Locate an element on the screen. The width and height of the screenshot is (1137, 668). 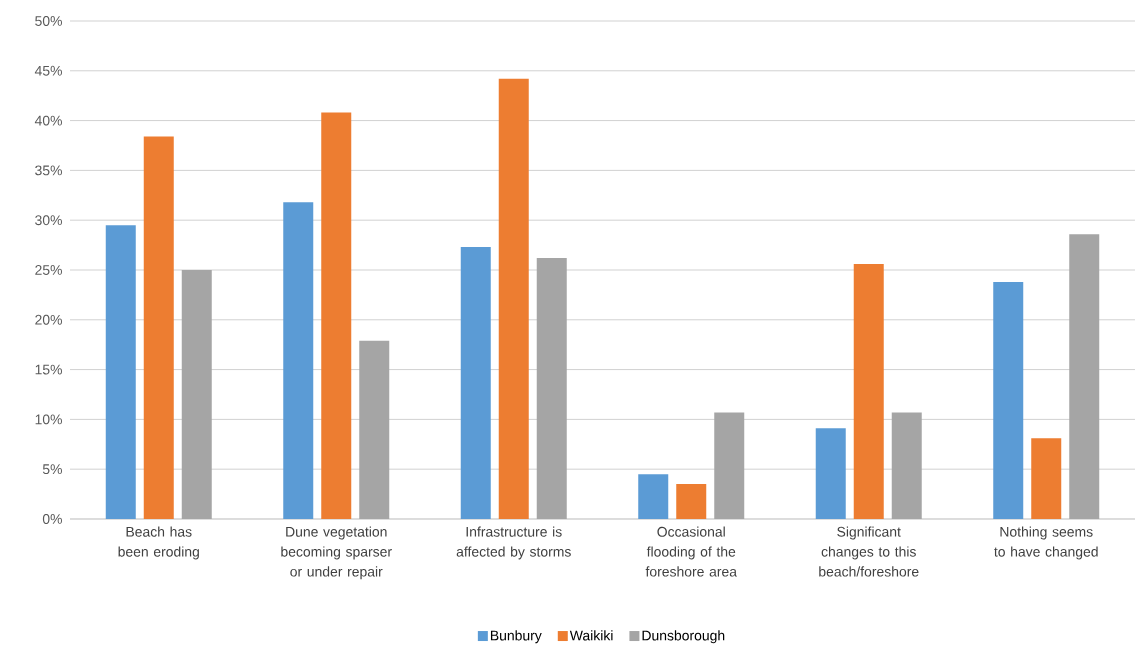
y-tick-label: 30% is located at coordinates (48, 220).